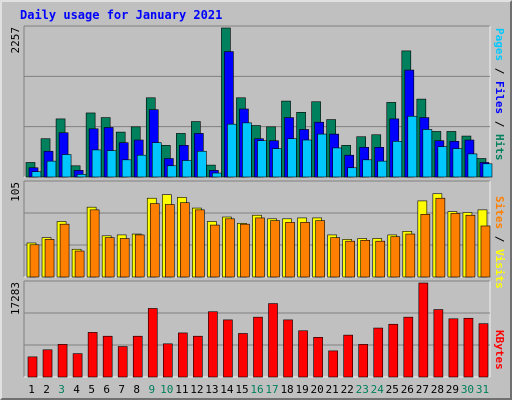 Image resolution: width=512 pixels, height=400 pixels. Describe the element at coordinates (76, 389) in the screenshot. I see `day-label: 4` at that location.